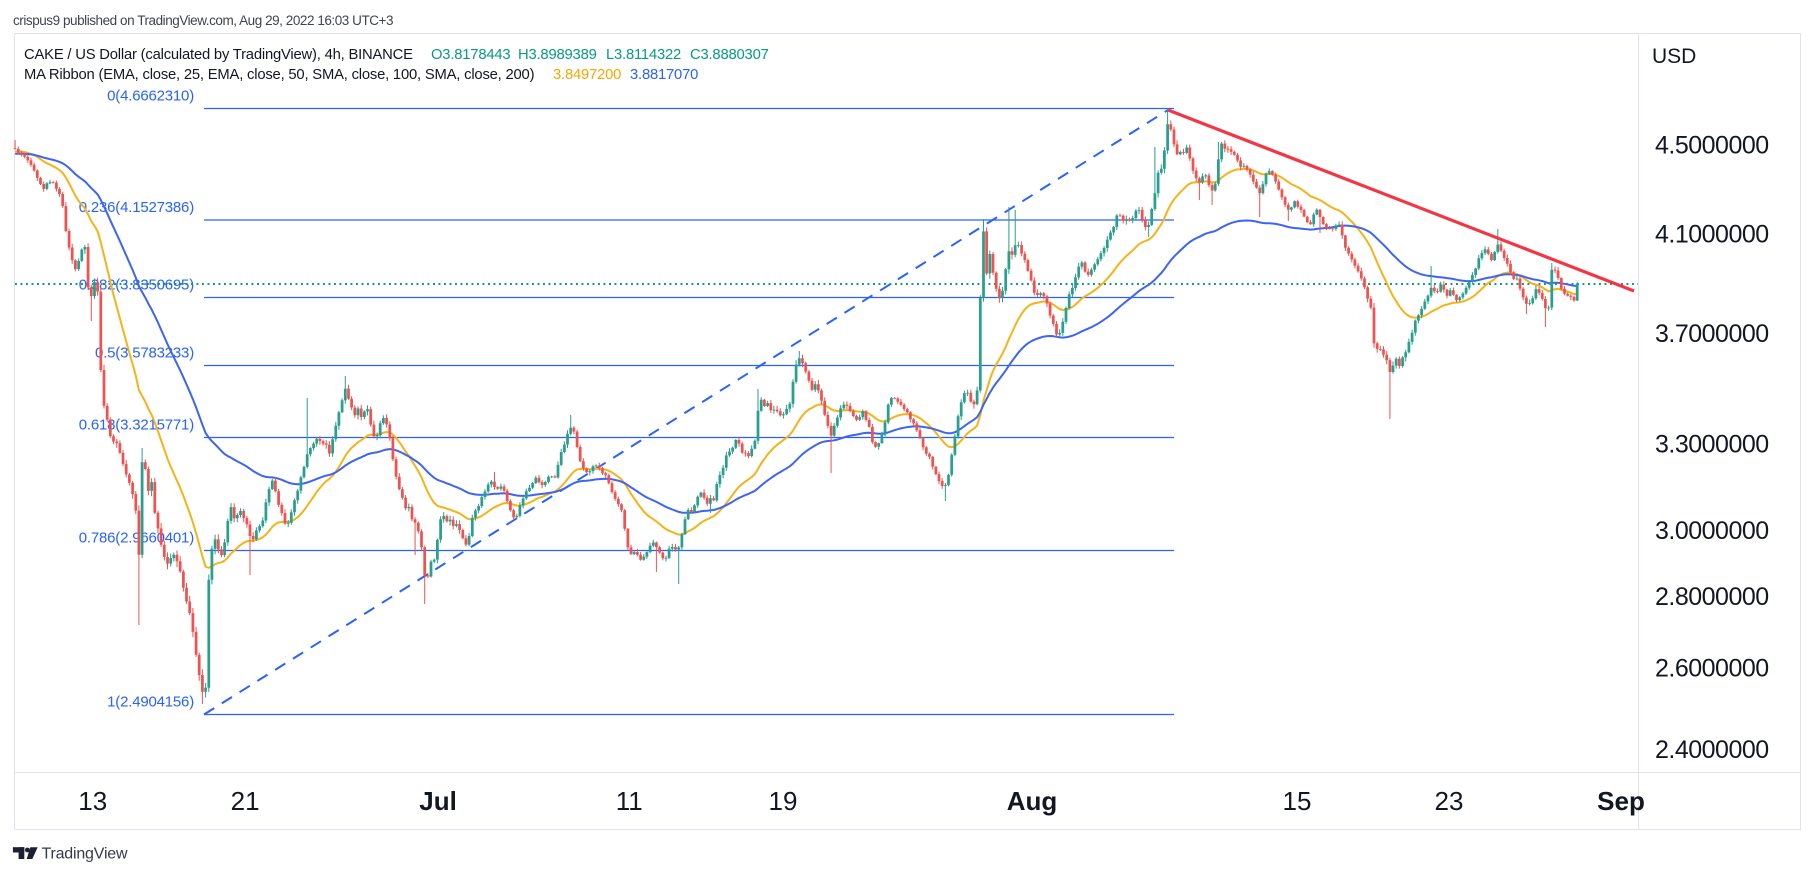 Image resolution: width=1813 pixels, height=876 pixels. Describe the element at coordinates (470, 55) in the screenshot. I see `svg-text: O3.8178443` at that location.